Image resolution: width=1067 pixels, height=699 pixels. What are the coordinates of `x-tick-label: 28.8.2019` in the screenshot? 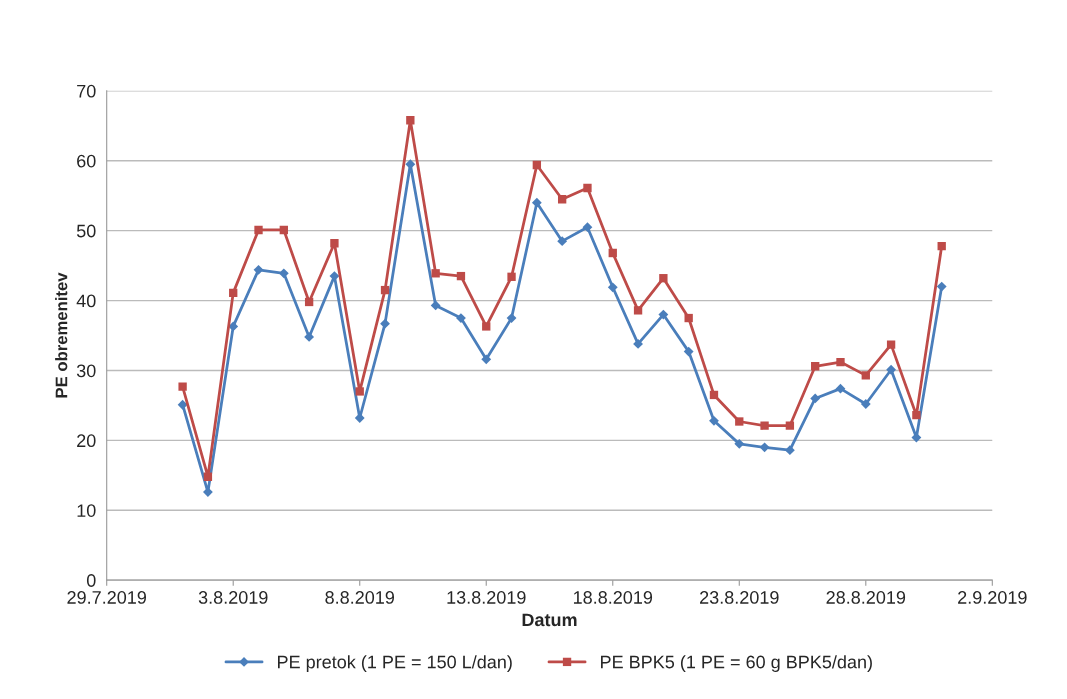 It's located at (866, 597).